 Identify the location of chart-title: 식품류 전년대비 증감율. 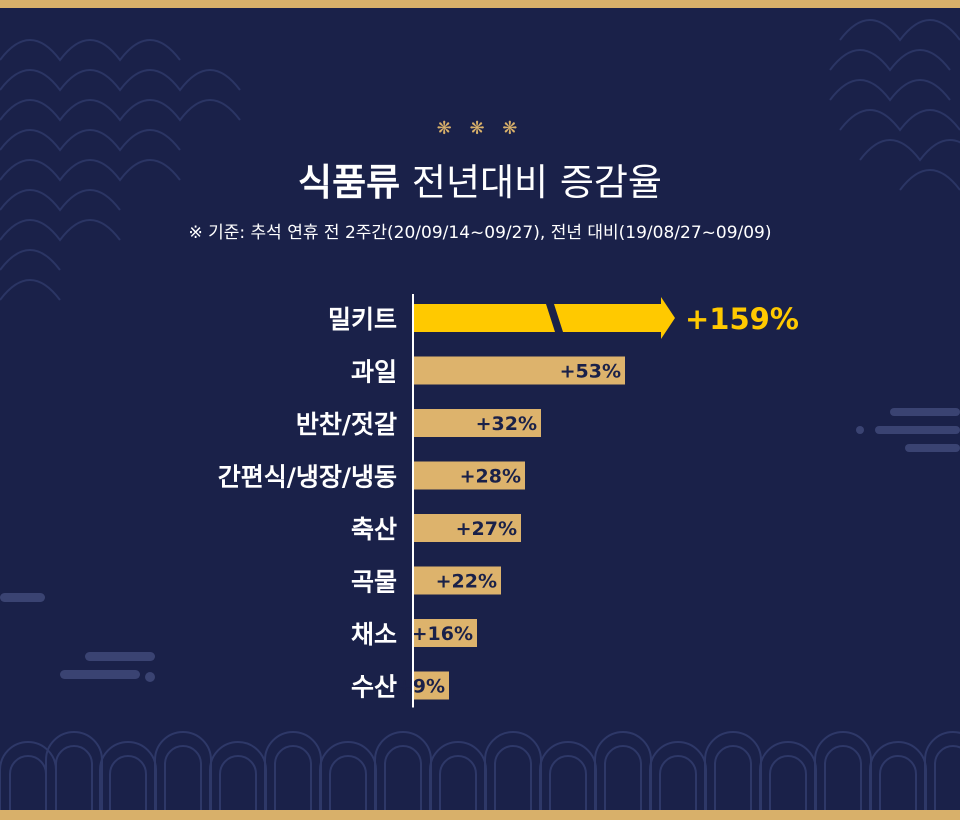
(480, 183).